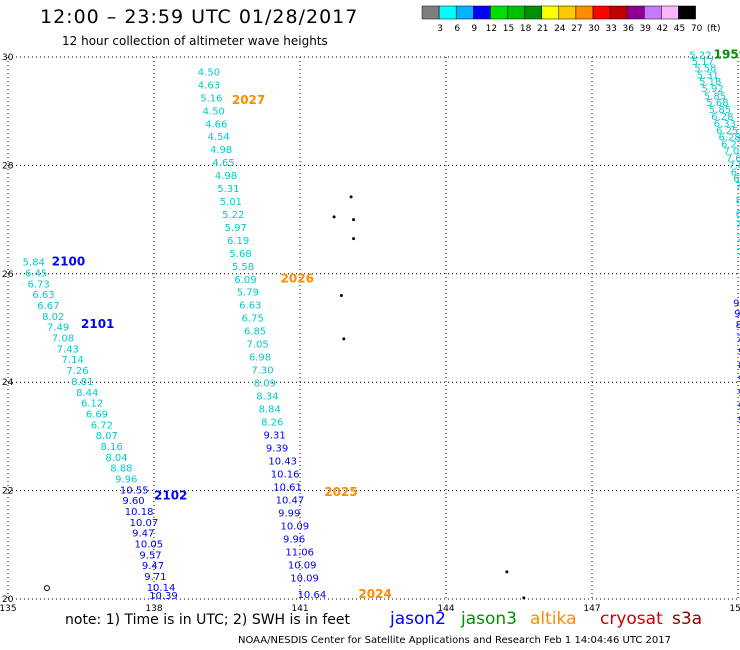 The height and width of the screenshot is (650, 740). What do you see at coordinates (734, 609) in the screenshot?
I see `x-tick-label: 150` at bounding box center [734, 609].